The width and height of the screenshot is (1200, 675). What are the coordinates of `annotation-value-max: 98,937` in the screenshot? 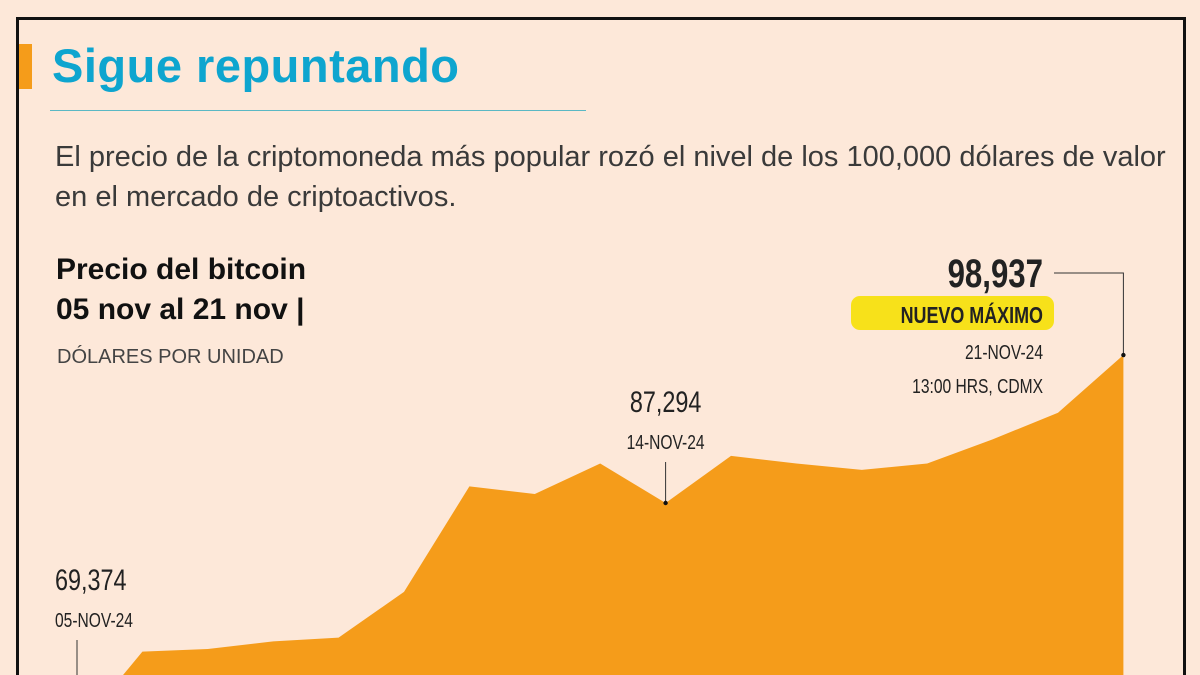 It's located at (995, 273).